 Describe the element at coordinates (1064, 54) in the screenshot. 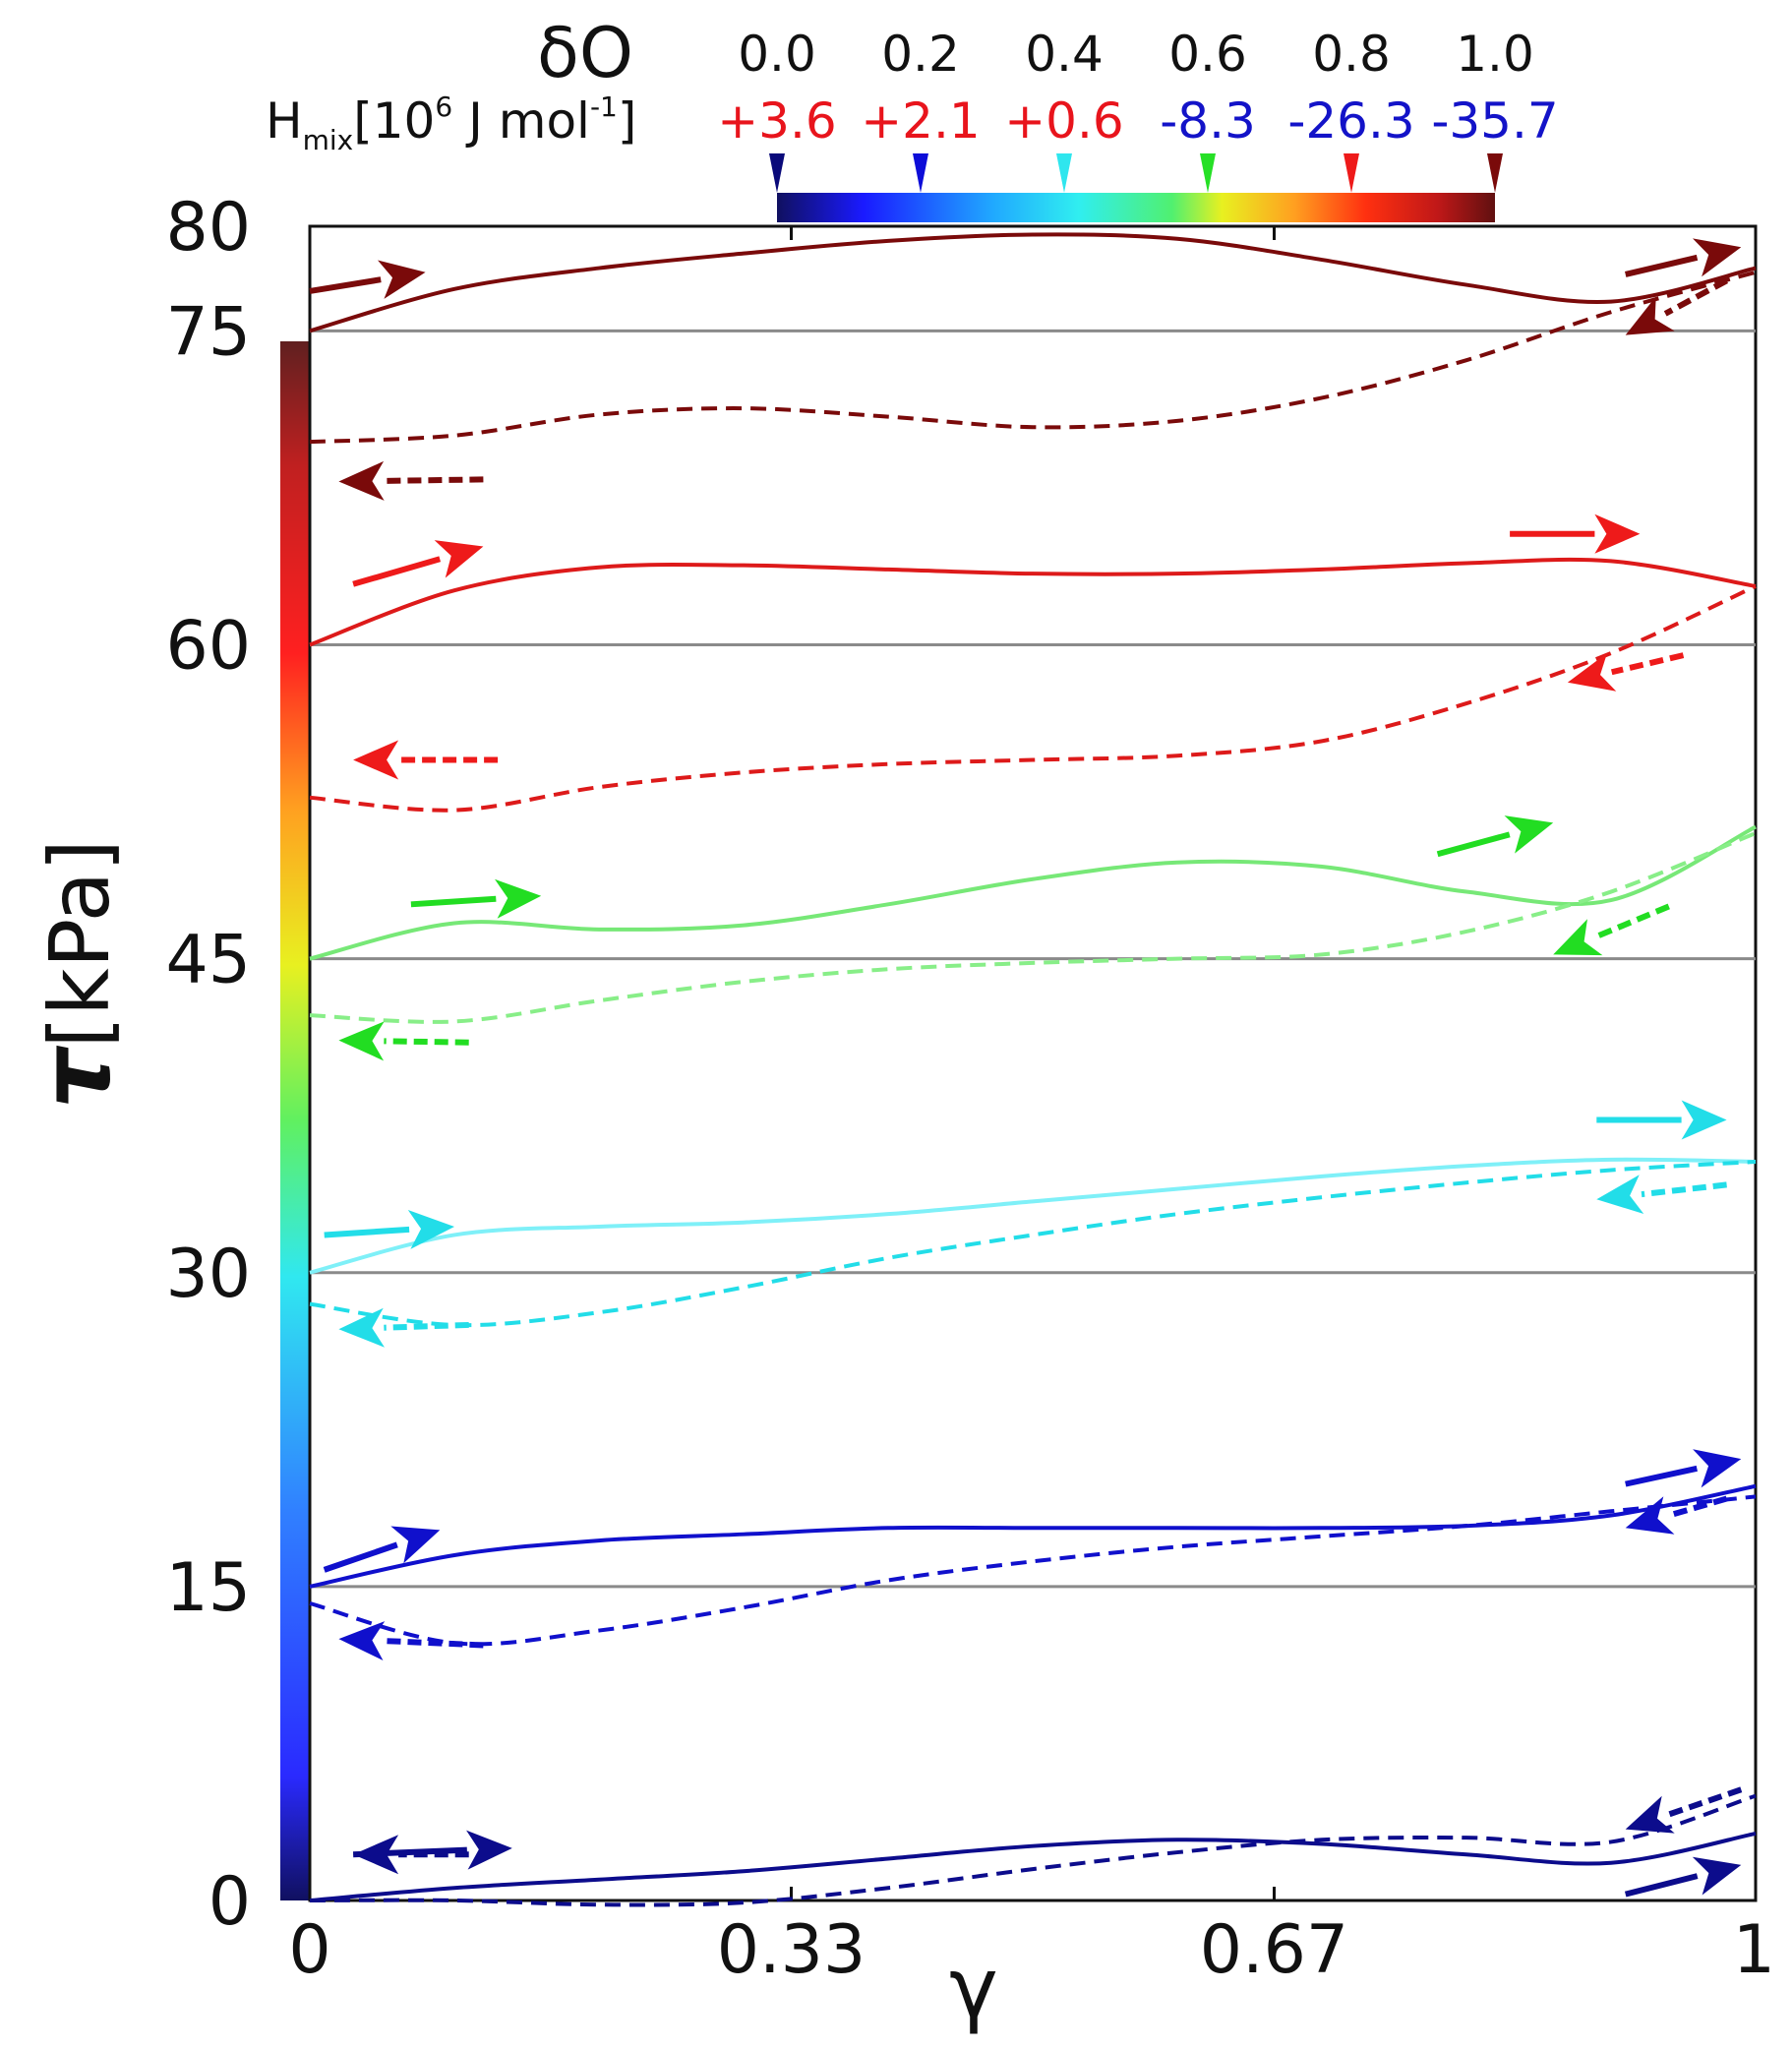

I see `colorbar-delta-o-label: 0.4` at that location.